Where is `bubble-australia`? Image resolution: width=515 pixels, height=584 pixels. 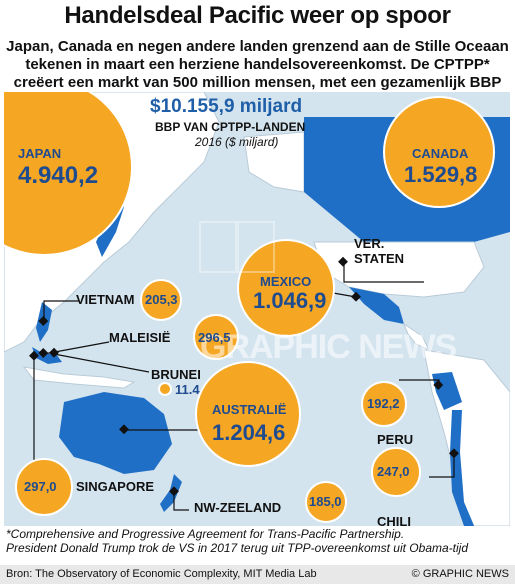 bubble-australia is located at coordinates (248, 414).